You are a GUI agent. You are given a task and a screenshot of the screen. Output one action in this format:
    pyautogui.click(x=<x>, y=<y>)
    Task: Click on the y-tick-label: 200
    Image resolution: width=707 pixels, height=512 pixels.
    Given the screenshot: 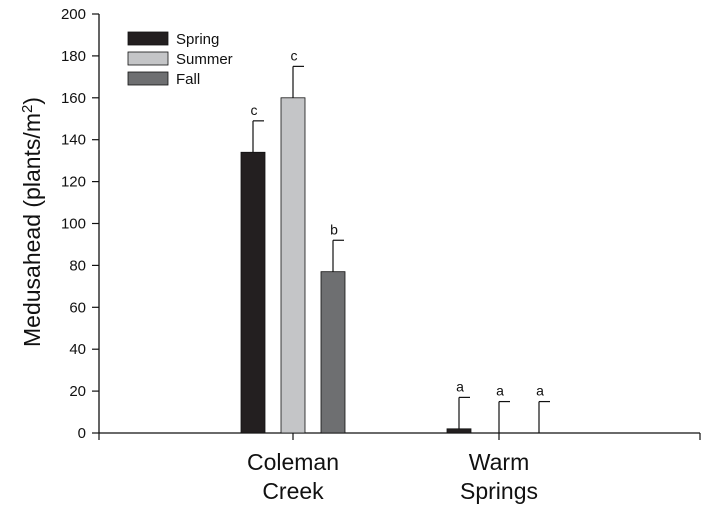 What is the action you would take?
    pyautogui.click(x=73, y=14)
    